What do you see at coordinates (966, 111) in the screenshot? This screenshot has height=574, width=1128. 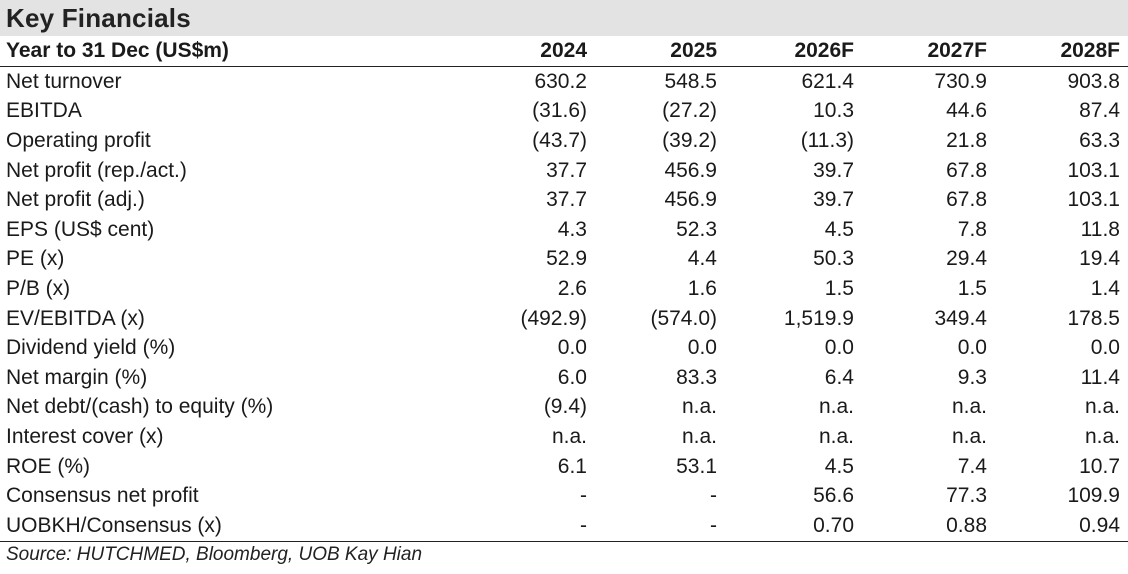 I see `cell-value: 44.6` at bounding box center [966, 111].